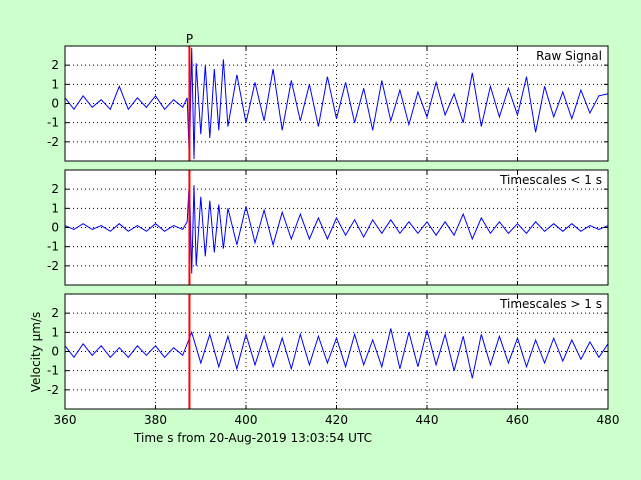 This screenshot has height=480, width=641. I want to click on series-line, so click(336, 353).